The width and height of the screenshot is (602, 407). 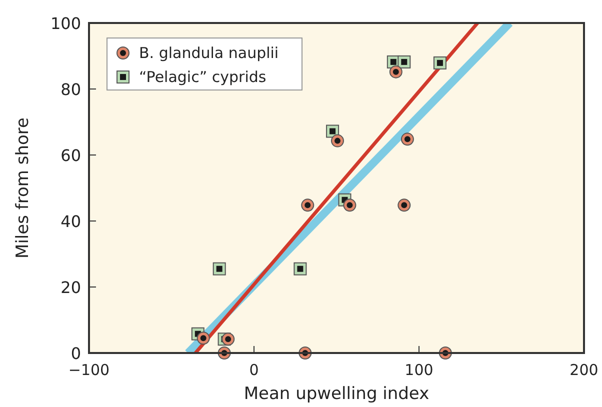 I want to click on x-tick-label: 0, so click(x=254, y=370).